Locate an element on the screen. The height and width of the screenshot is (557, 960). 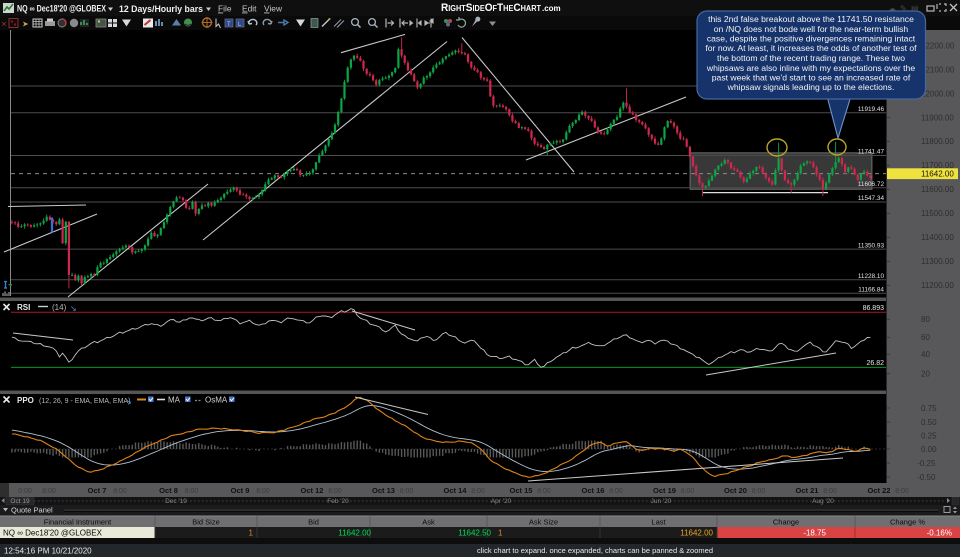
svg-text: PPO is located at coordinates (25, 400).